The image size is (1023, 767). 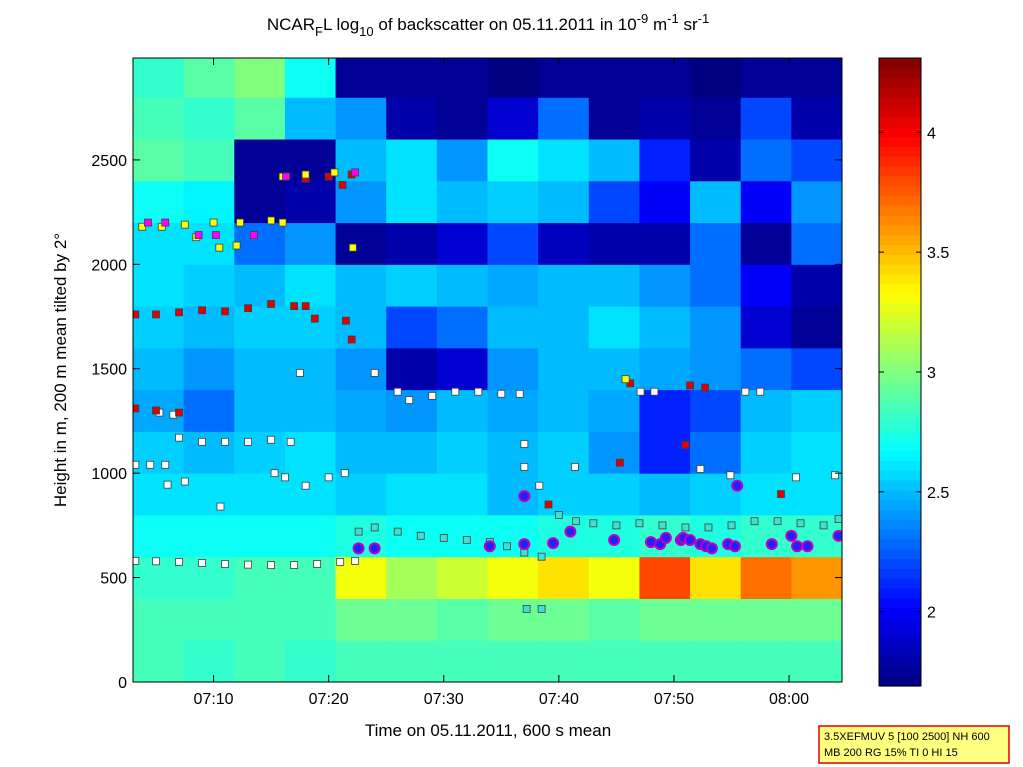 I want to click on y-tick-label: 1000, so click(x=109, y=474).